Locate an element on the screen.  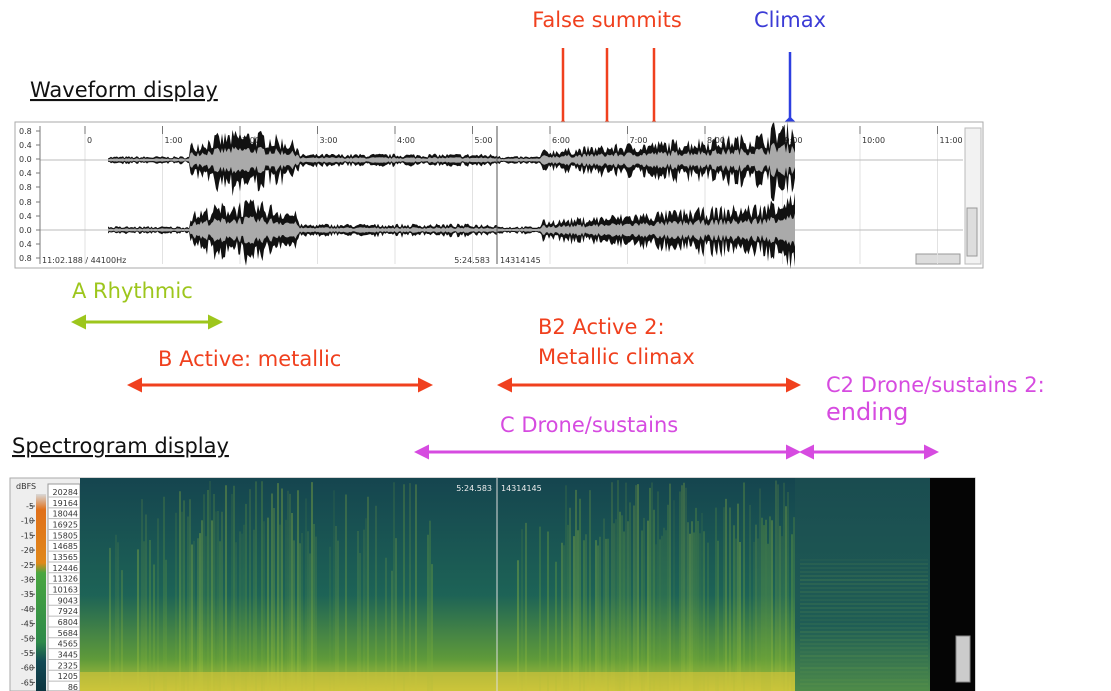
db-label: -35 is located at coordinates (27, 594).